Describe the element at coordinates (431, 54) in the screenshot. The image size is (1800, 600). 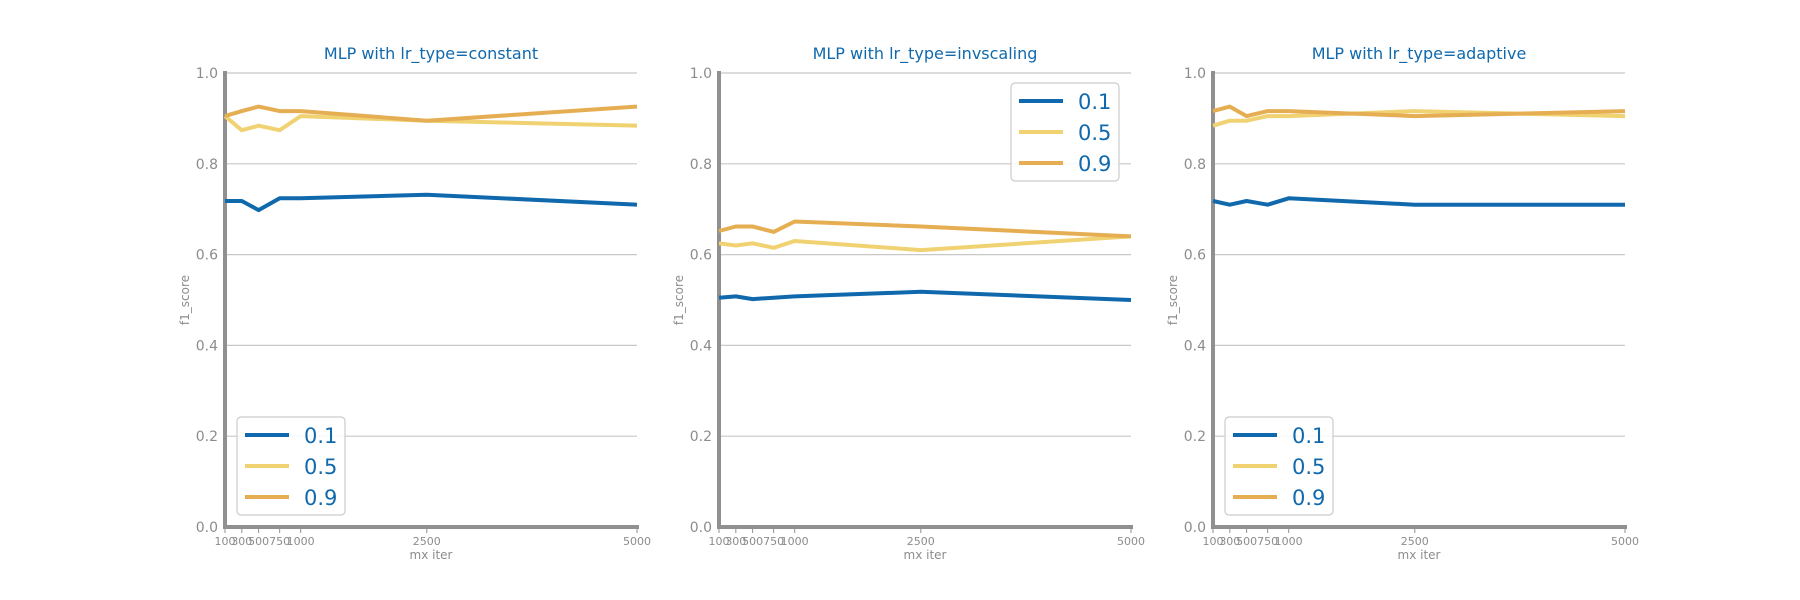
I see `chart-title: MLP with lr_type=constant` at that location.